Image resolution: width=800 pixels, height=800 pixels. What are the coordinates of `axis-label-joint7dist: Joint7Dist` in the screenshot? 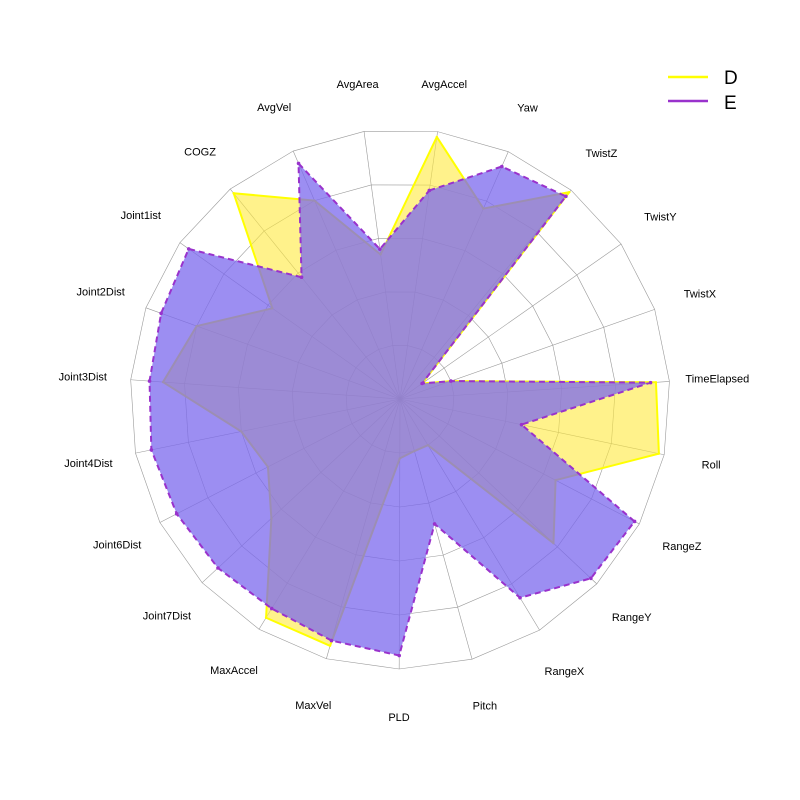 It's located at (167, 616).